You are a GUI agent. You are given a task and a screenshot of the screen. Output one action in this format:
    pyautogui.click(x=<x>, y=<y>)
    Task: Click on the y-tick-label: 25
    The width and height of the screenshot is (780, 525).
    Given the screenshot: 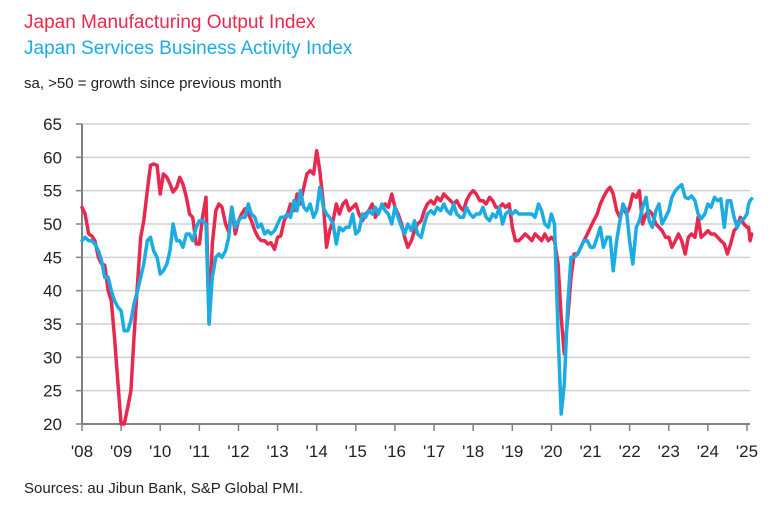 What is the action you would take?
    pyautogui.click(x=52, y=391)
    